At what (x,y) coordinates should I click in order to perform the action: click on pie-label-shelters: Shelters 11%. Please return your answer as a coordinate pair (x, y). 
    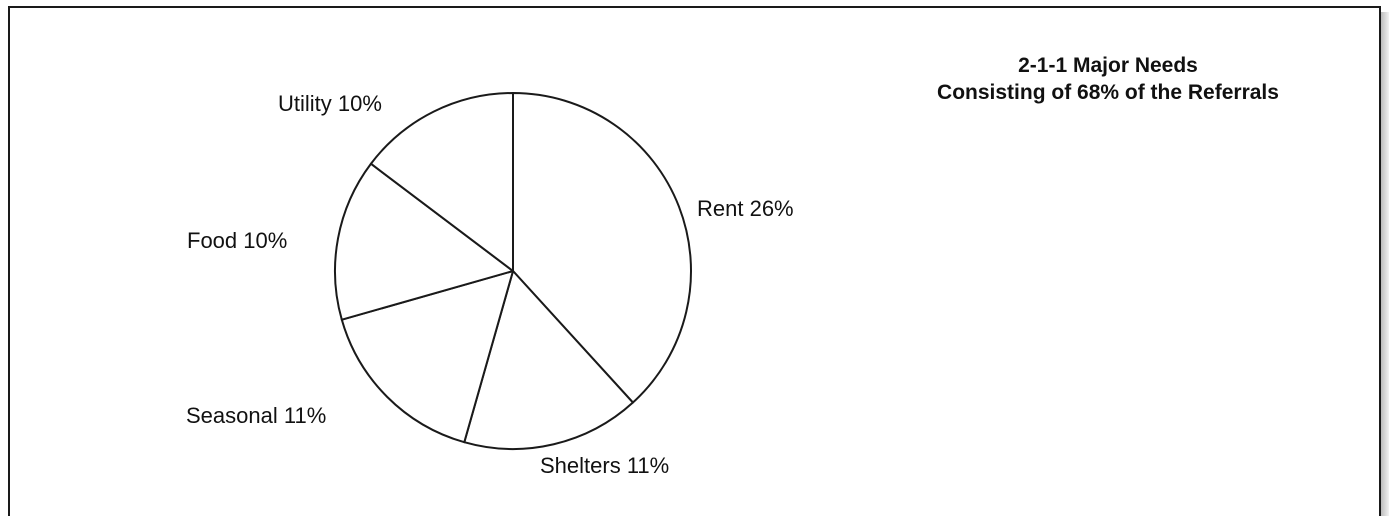
    Looking at the image, I should click on (604, 465).